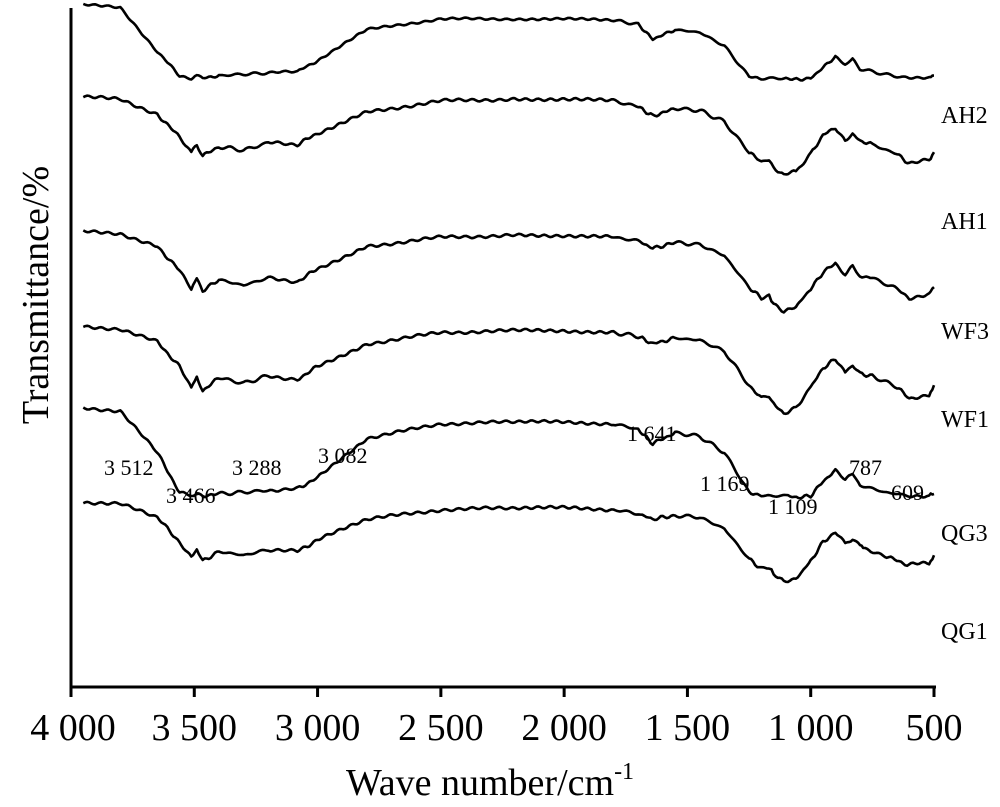 The height and width of the screenshot is (807, 1000). What do you see at coordinates (496, 718) in the screenshot?
I see `x-axis-ticks: 4 000 3 500 3 000 2 500 2 000 1 500 1 000 500` at bounding box center [496, 718].